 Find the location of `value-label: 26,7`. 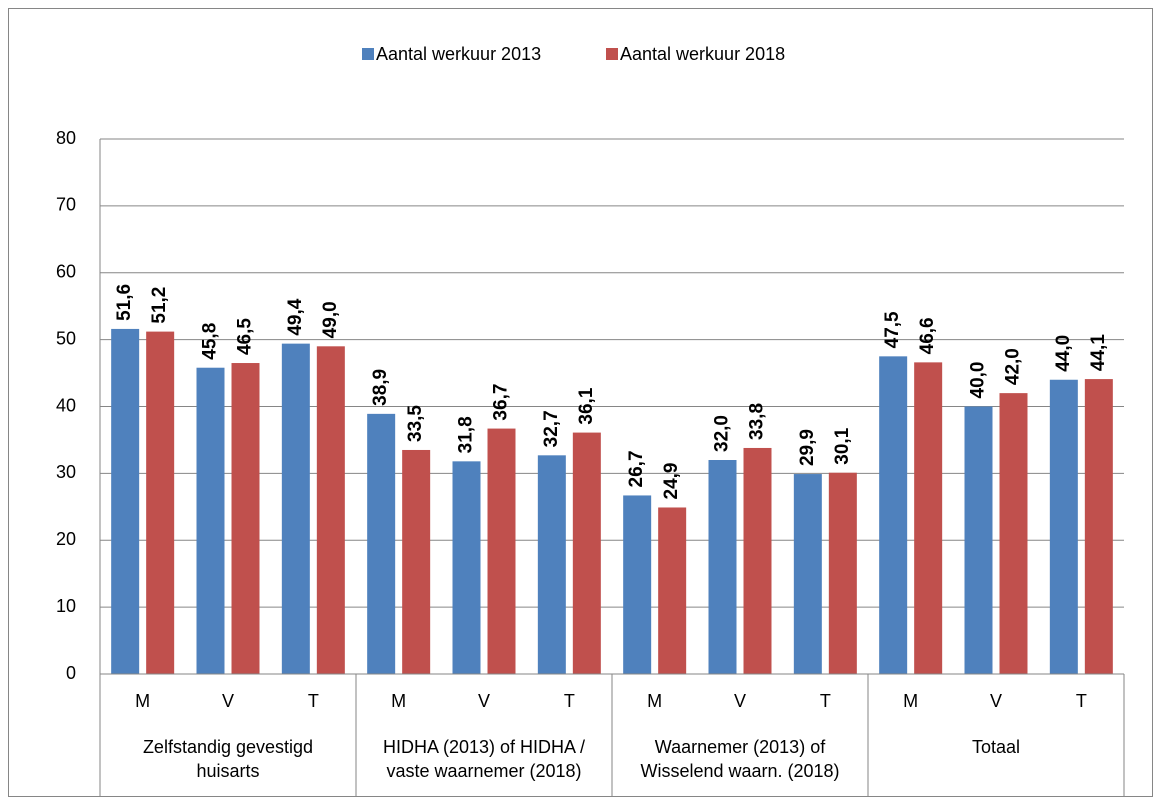

value-label: 26,7 is located at coordinates (636, 468).